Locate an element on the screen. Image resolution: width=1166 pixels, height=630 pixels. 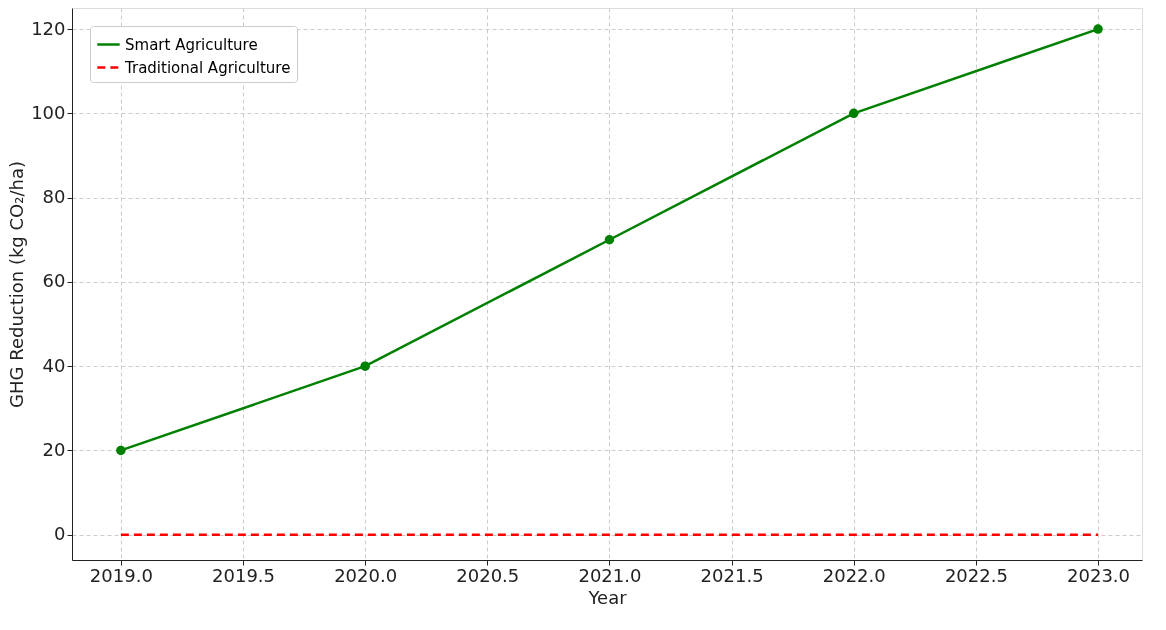
x-axis-title: Year is located at coordinates (607, 597).